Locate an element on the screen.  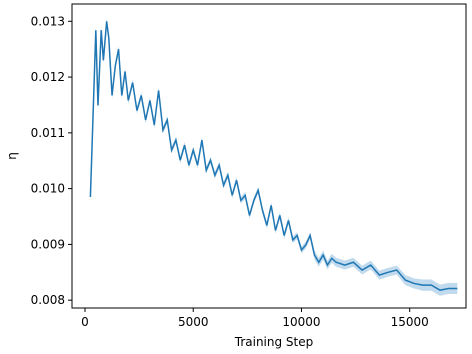
x-tick-label: 5000 is located at coordinates (193, 322).